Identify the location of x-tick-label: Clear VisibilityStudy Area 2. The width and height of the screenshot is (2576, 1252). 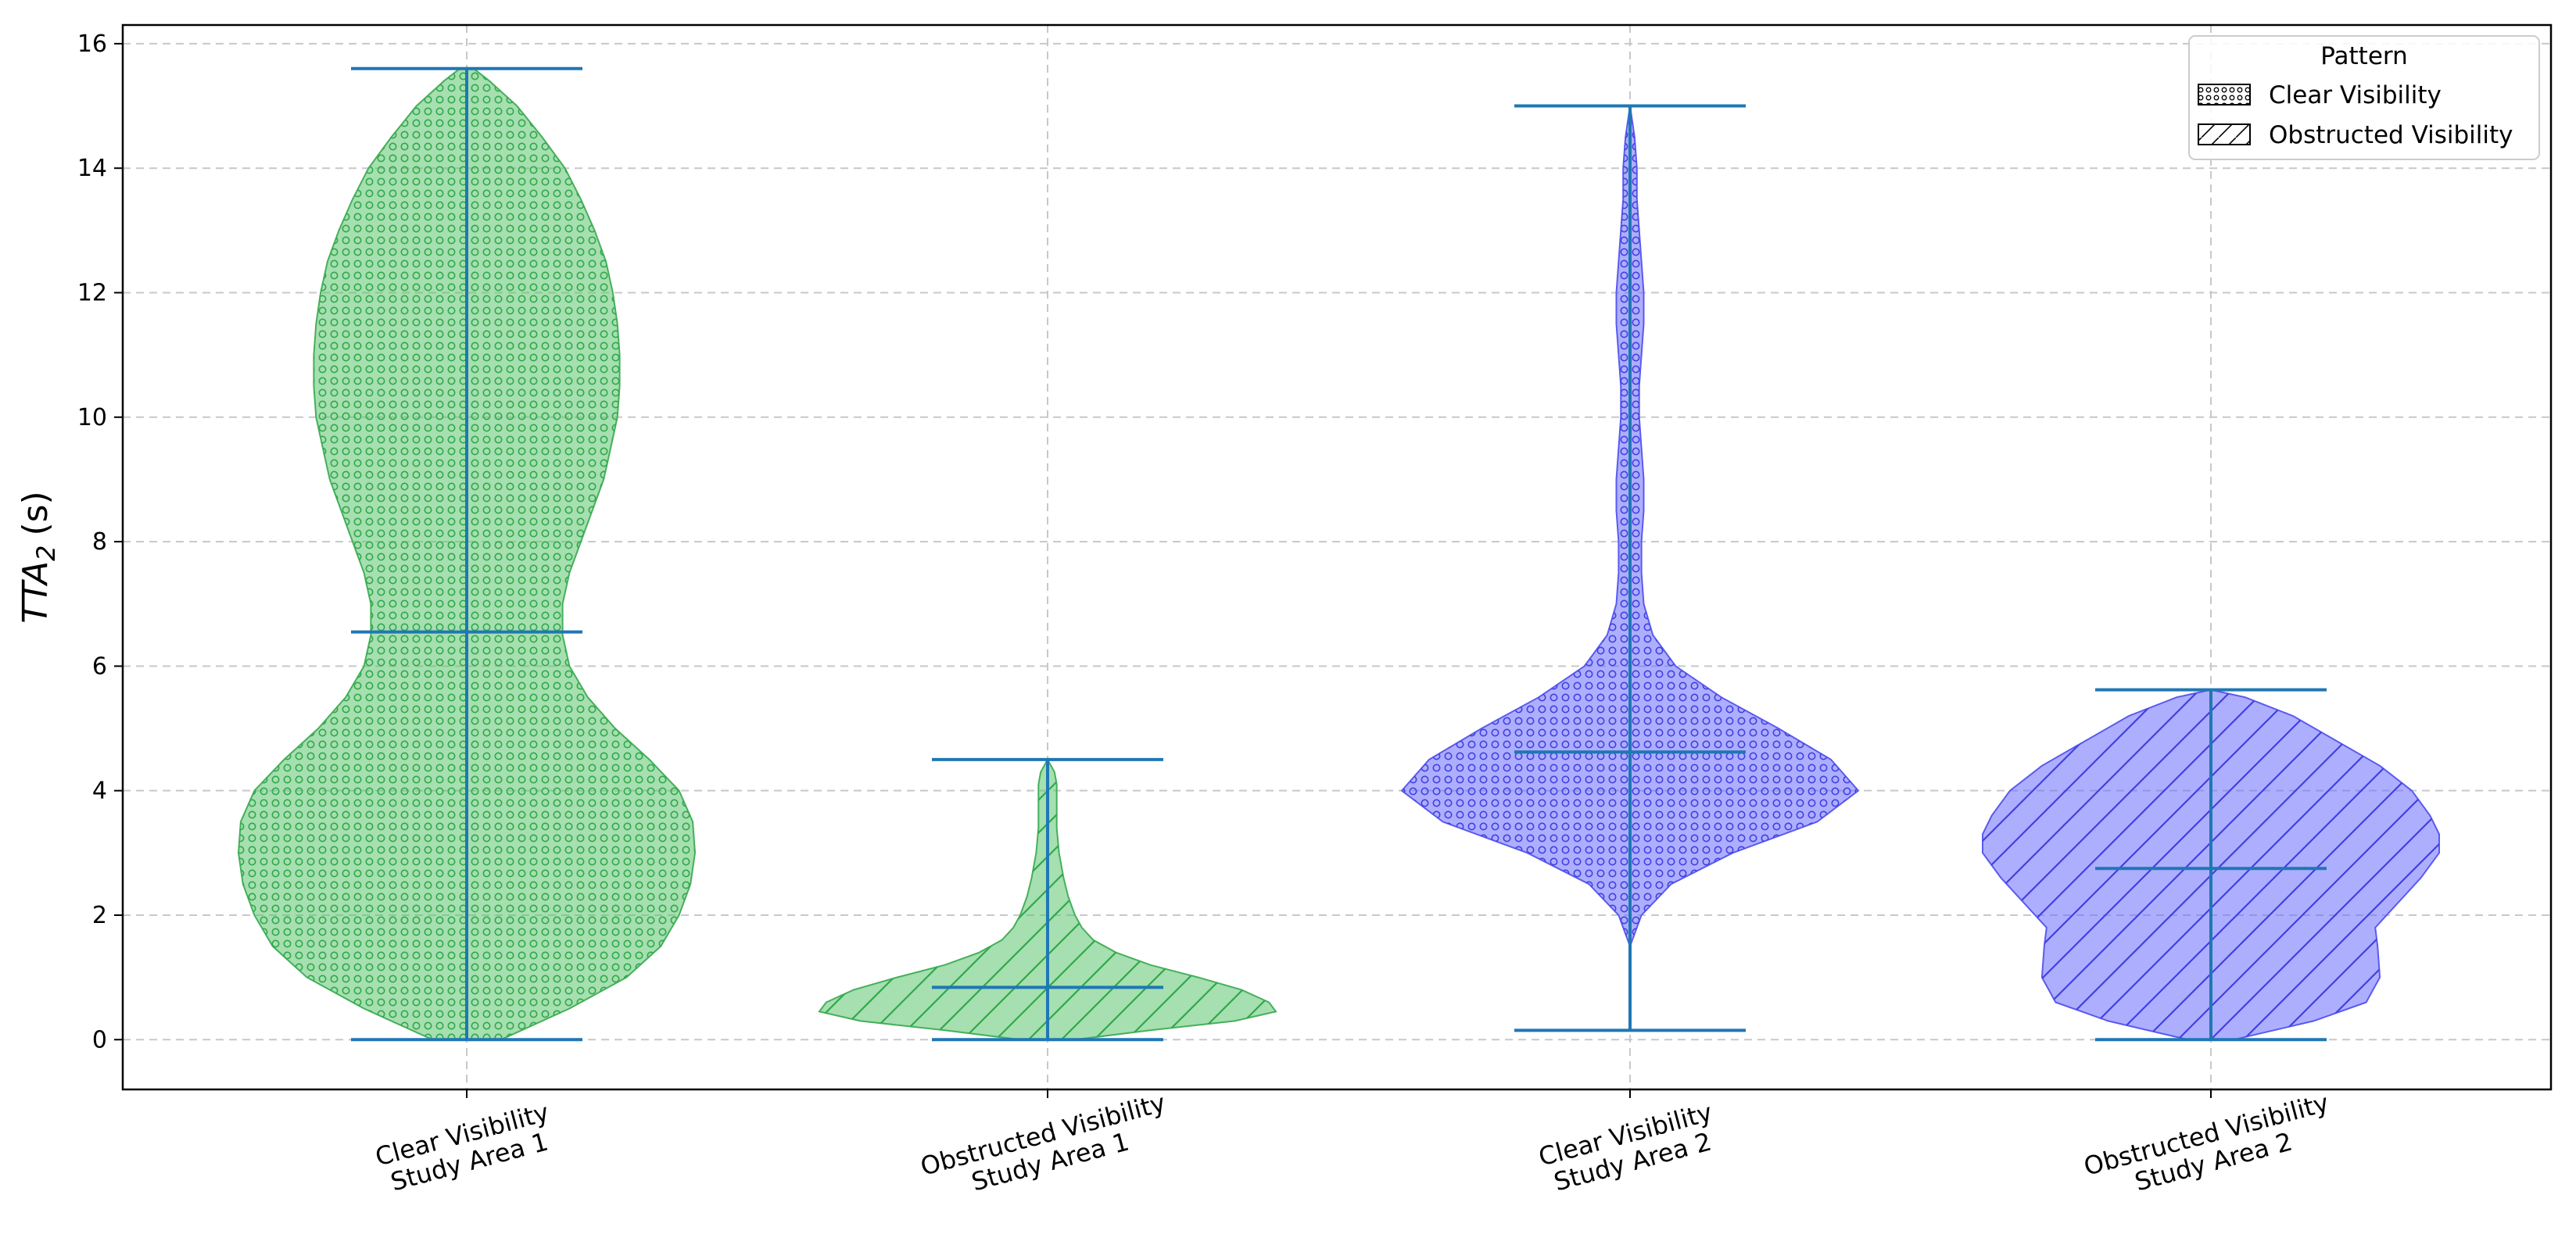
(1628, 1148).